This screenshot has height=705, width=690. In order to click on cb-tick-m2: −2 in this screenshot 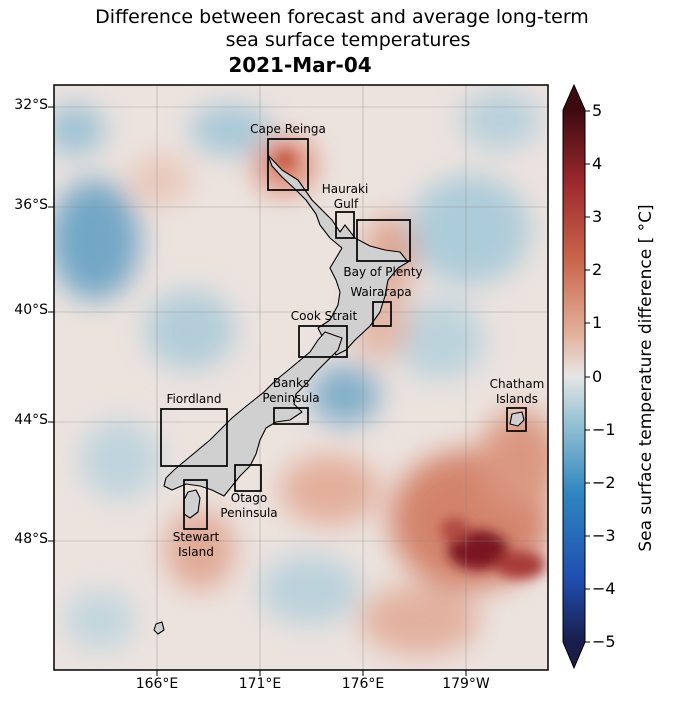, I will do `click(604, 482)`.